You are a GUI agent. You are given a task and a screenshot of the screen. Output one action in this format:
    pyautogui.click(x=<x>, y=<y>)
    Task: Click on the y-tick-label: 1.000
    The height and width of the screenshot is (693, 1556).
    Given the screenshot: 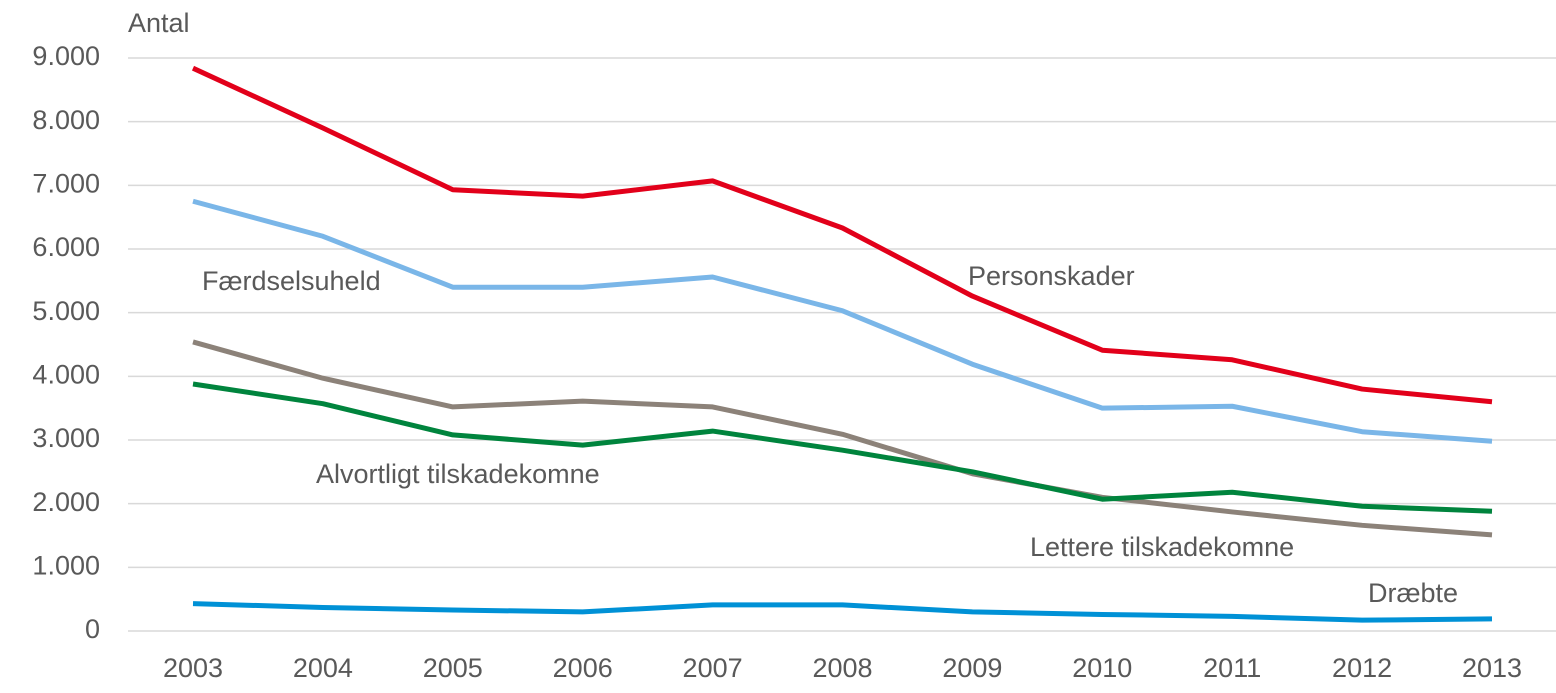 What is the action you would take?
    pyautogui.click(x=66, y=565)
    